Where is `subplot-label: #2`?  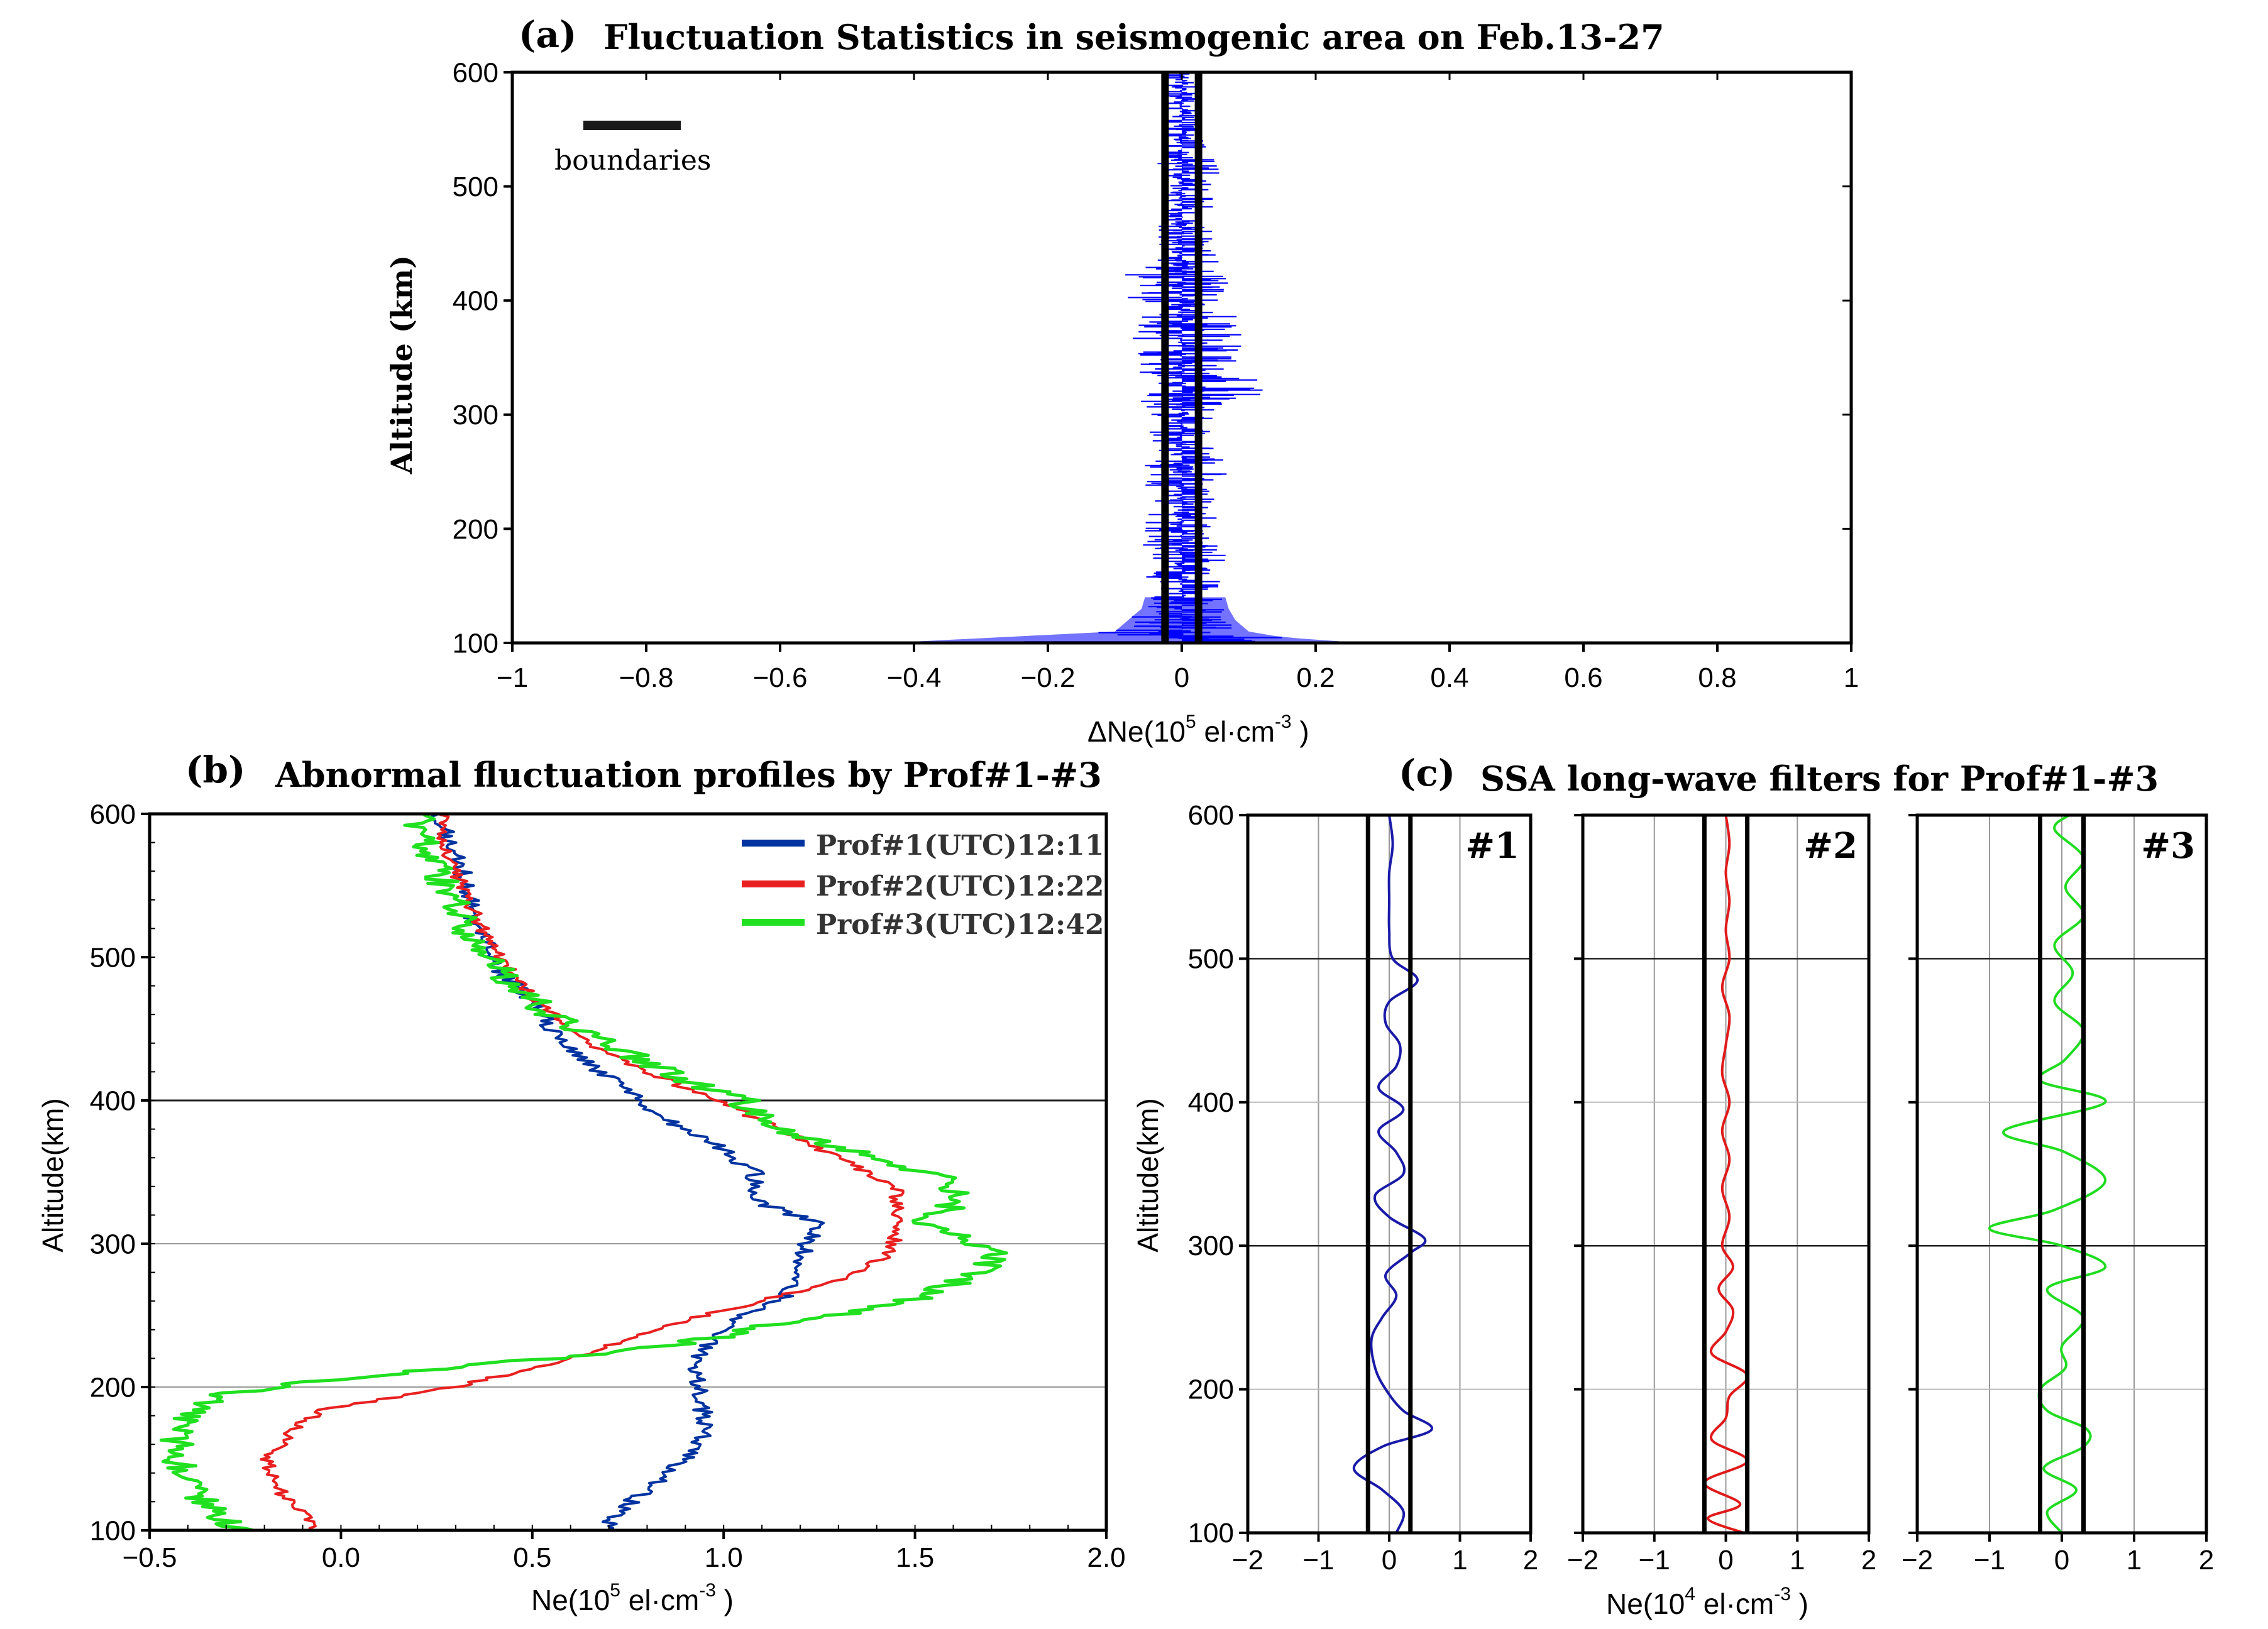 subplot-label: #2 is located at coordinates (1831, 846).